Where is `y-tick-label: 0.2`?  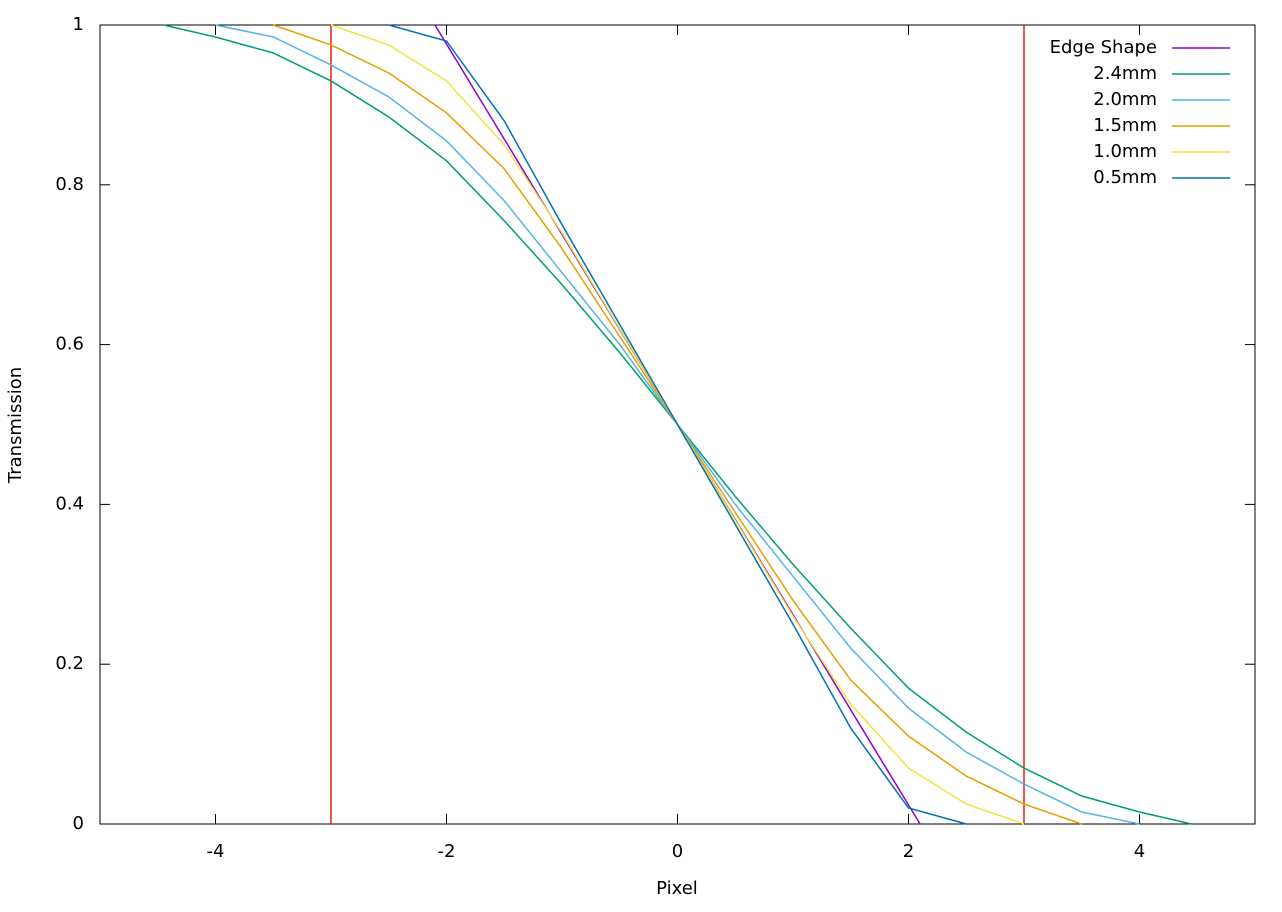
y-tick-label: 0.2 is located at coordinates (69, 663).